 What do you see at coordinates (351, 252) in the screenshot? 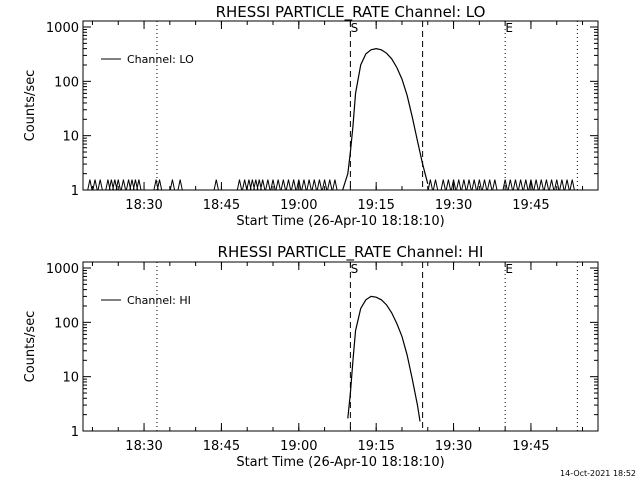
I see `chart-title: RHESSI PARTICLE_RATE Channel: HI` at bounding box center [351, 252].